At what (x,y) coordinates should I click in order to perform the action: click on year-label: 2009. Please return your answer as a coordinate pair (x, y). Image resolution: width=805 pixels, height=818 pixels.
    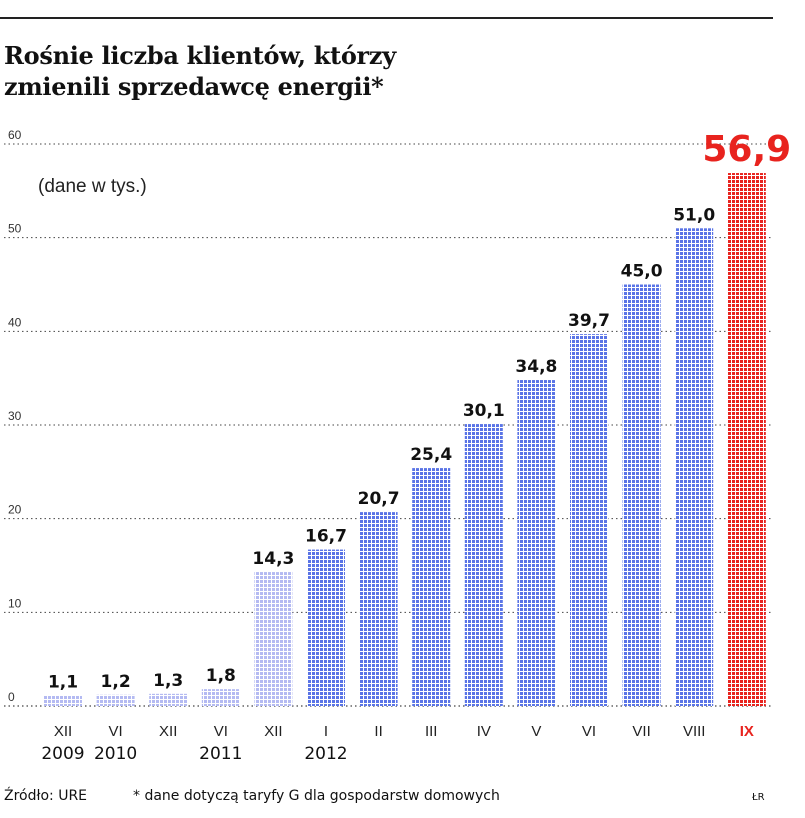
    Looking at the image, I should click on (62, 754).